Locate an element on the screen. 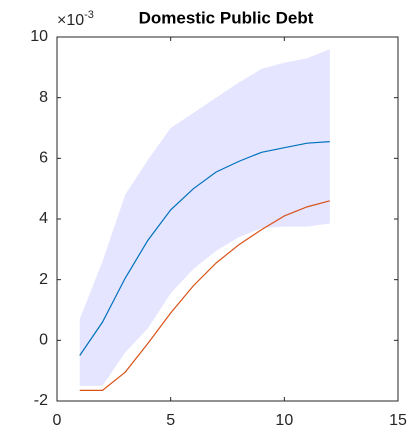 Image resolution: width=414 pixels, height=432 pixels. y-tick-label: 2 is located at coordinates (43, 279).